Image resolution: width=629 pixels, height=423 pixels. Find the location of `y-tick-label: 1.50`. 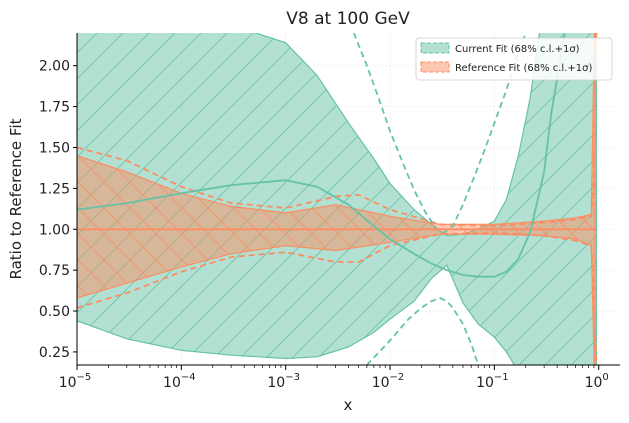

y-tick-label: 1.50 is located at coordinates (54, 148).